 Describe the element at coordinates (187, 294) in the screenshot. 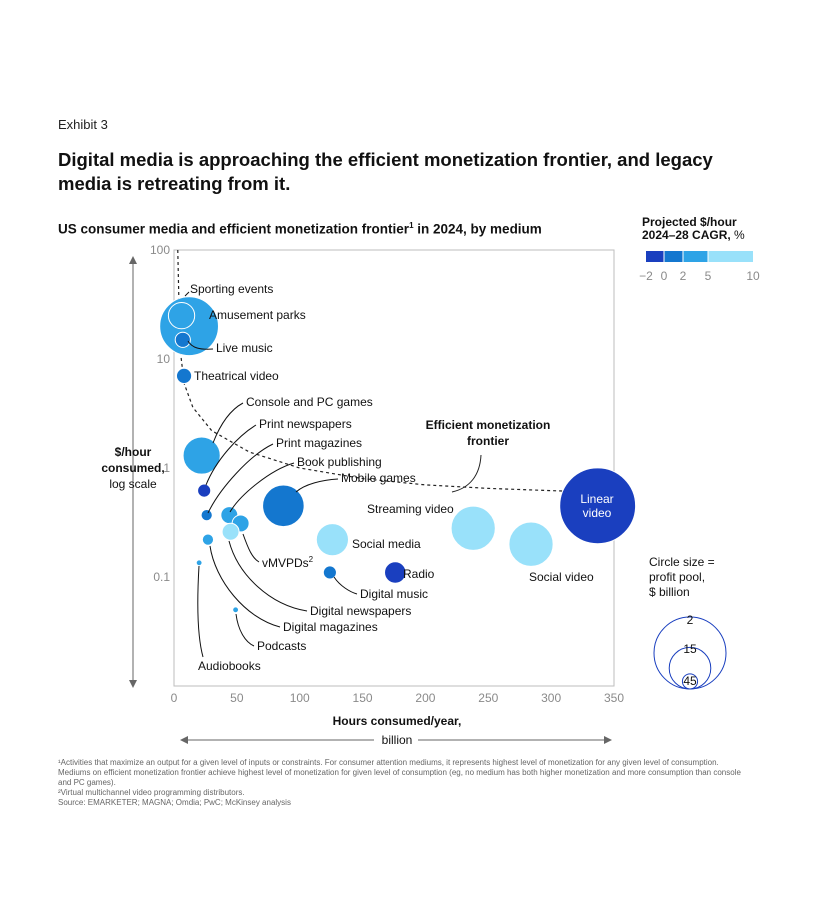

I see `leader-sporting-events` at that location.